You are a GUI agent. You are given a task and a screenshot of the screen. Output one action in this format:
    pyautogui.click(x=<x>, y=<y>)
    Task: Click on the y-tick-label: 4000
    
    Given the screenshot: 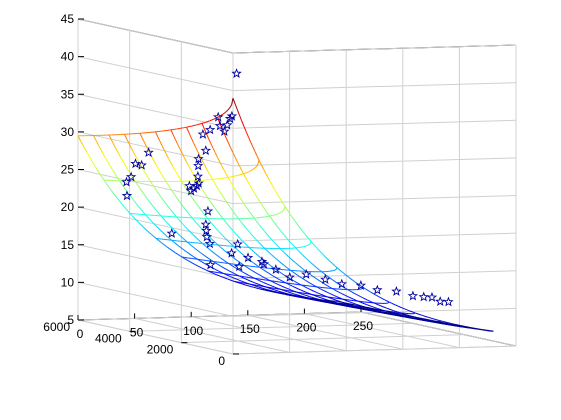 What is the action you would take?
    pyautogui.click(x=108, y=338)
    